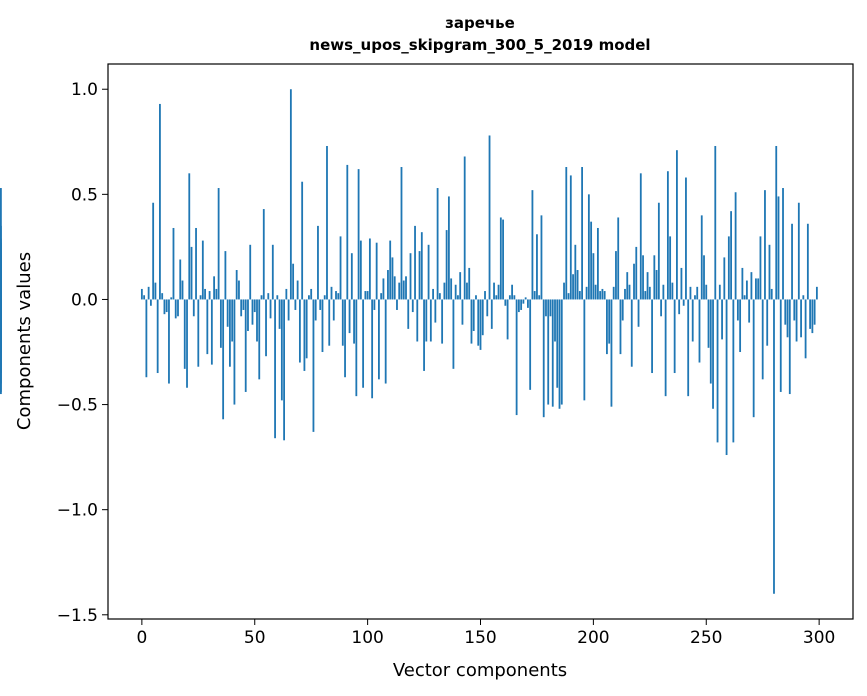 The image size is (867, 696). What do you see at coordinates (141, 638) in the screenshot?
I see `x-tick-label: 0` at bounding box center [141, 638].